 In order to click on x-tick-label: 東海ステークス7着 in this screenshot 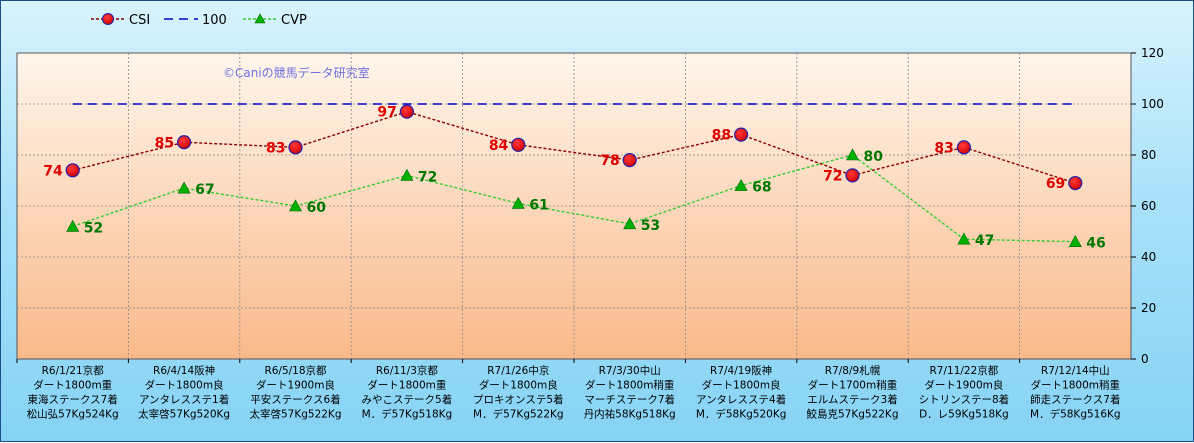, I will do `click(73, 399)`.